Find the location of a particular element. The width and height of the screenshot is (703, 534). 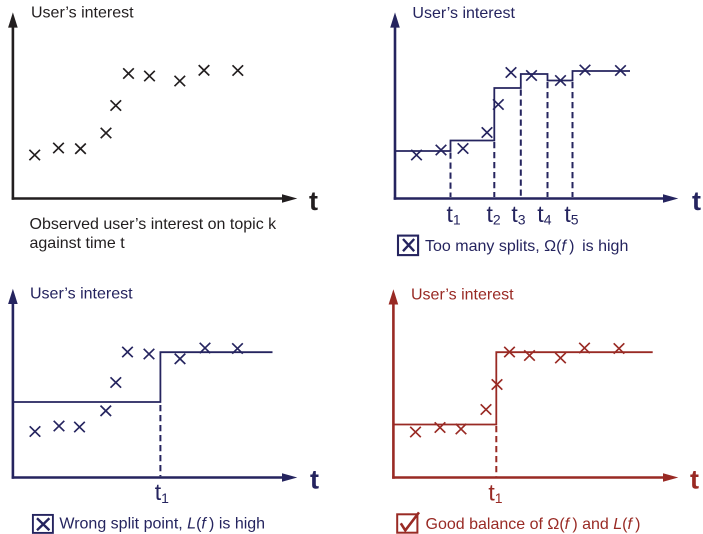

svg-text: against time t is located at coordinates (78, 243).